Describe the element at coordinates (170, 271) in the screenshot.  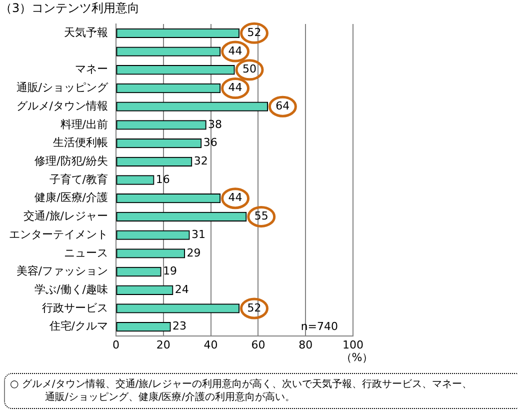
I see `data-label: 19` at that location.